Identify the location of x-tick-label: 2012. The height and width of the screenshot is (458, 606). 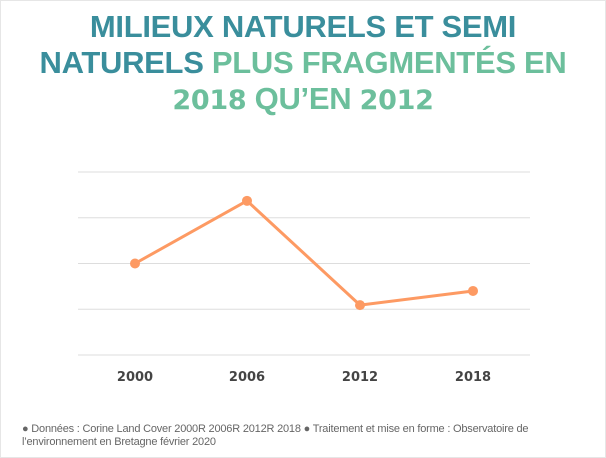
(360, 377).